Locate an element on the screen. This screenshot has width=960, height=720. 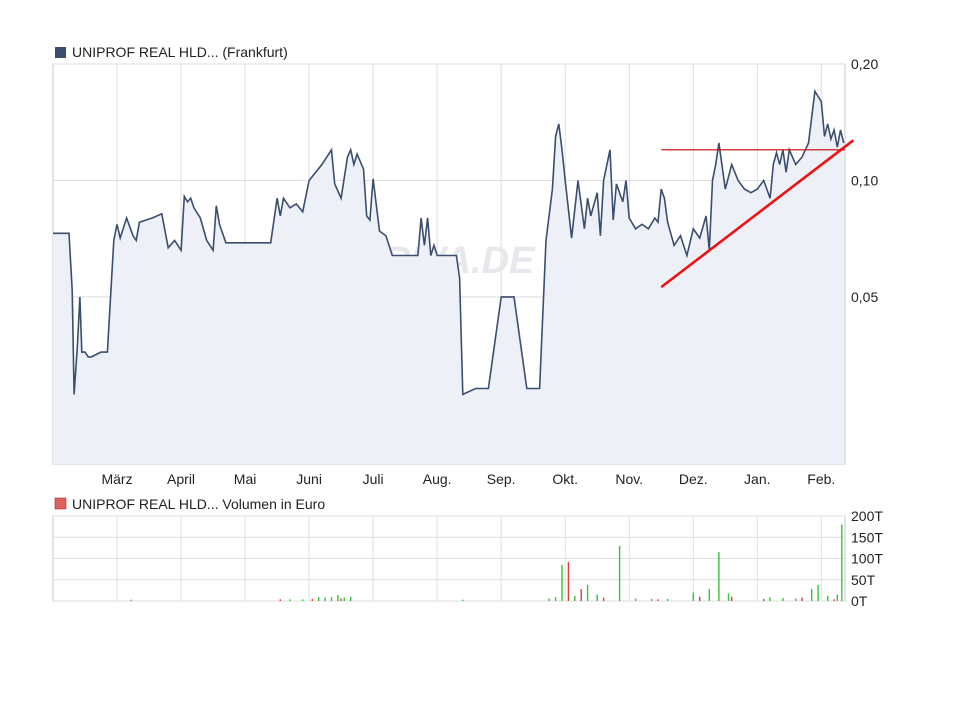
price-x-tick-label: März is located at coordinates (116, 479).